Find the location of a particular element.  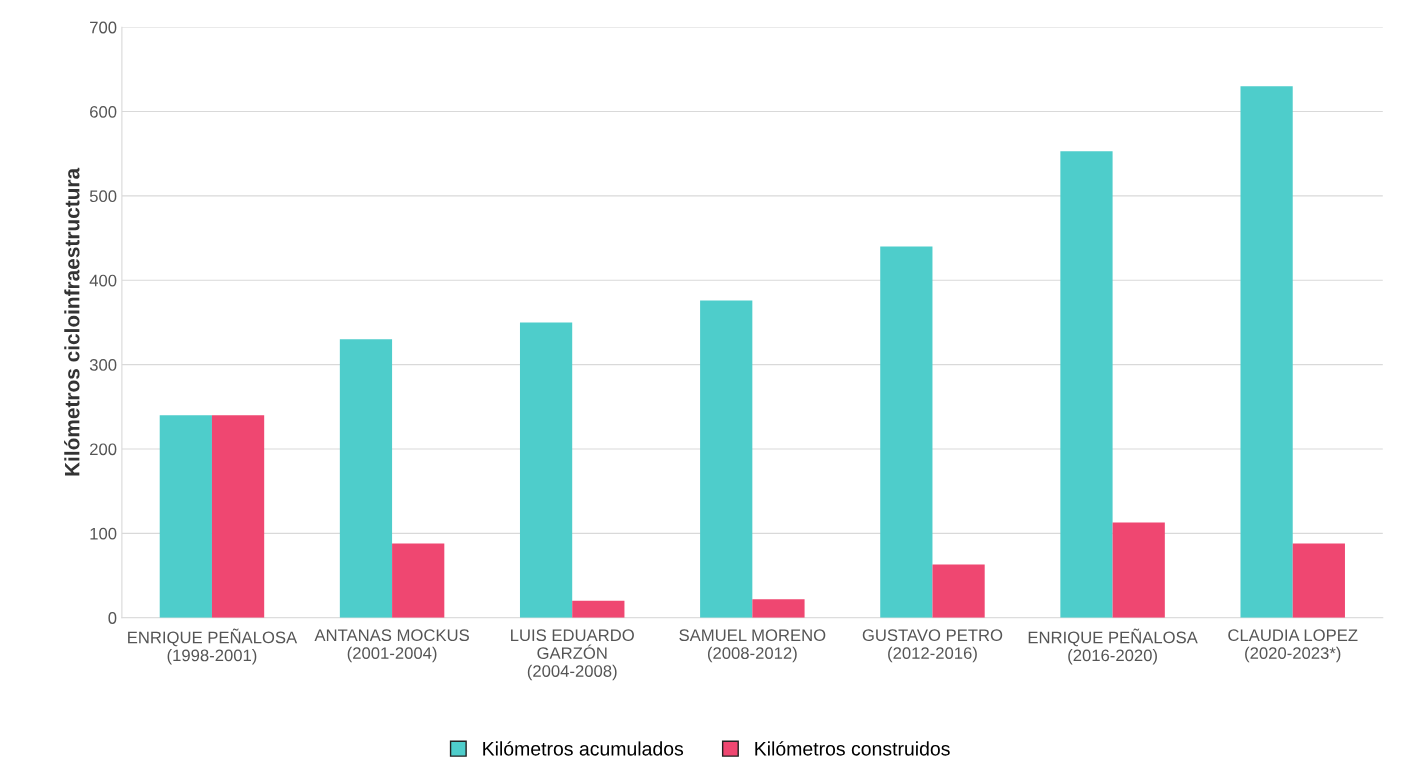

y-tick-label: 100 is located at coordinates (103, 533).